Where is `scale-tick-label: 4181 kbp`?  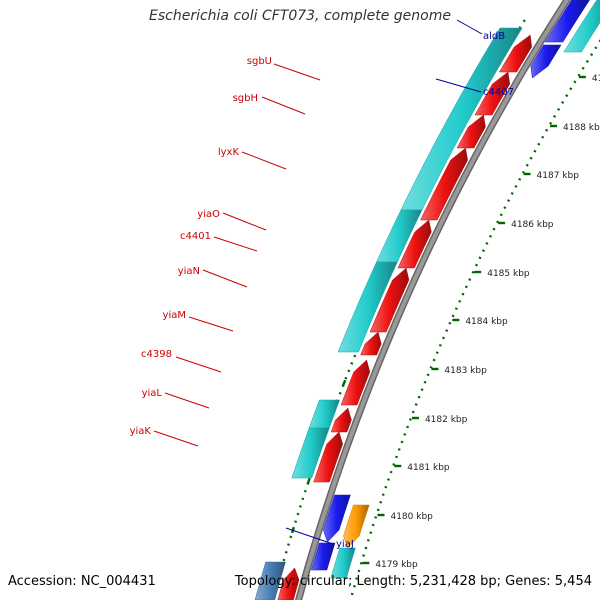
scale-tick-label: 4181 kbp is located at coordinates (428, 468).